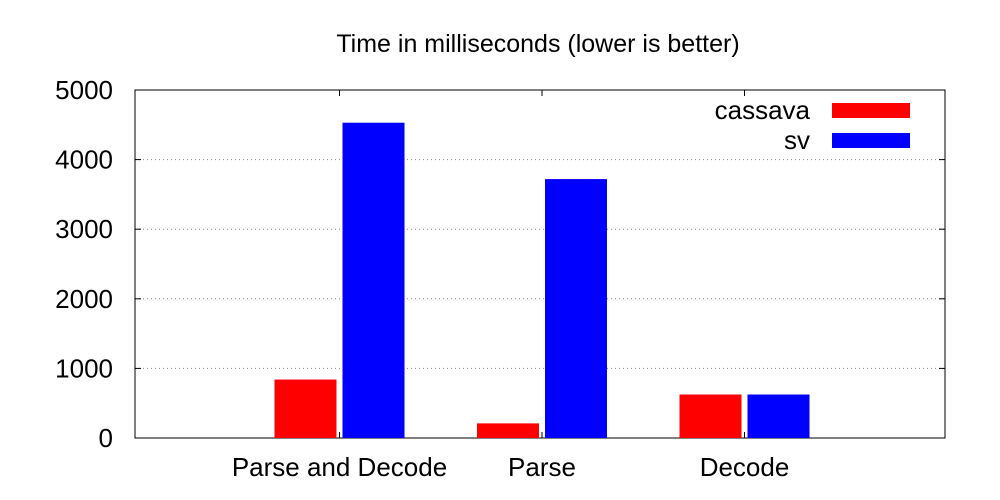 This screenshot has width=1000, height=500. What do you see at coordinates (871, 140) in the screenshot?
I see `legend-swatch-sv` at bounding box center [871, 140].